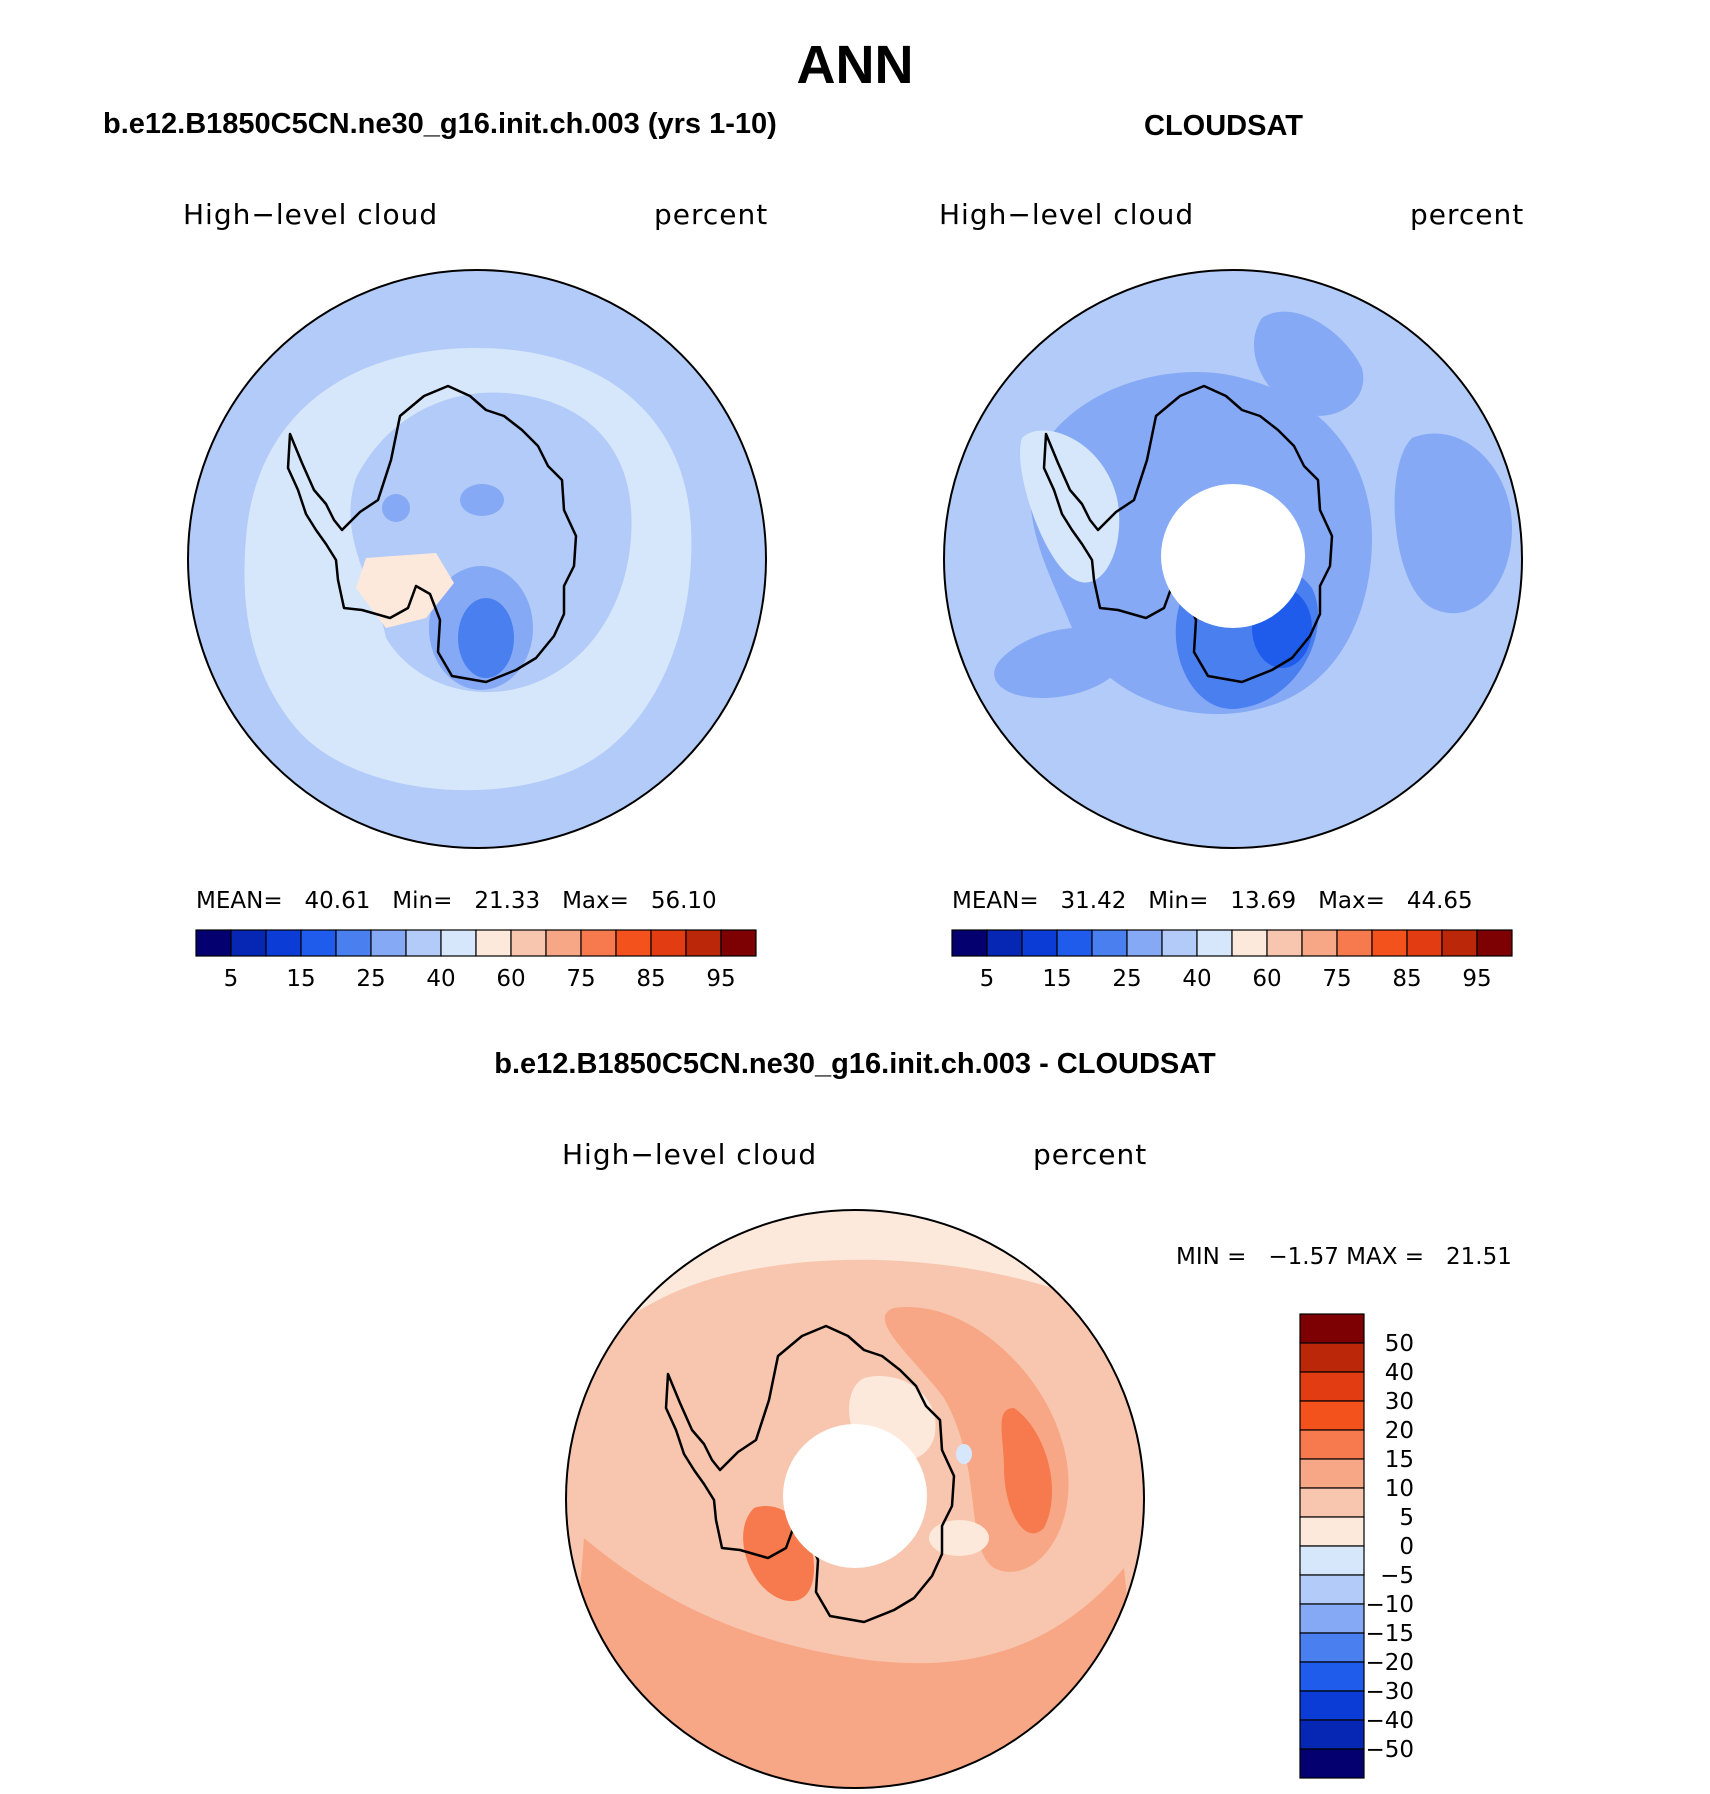 Image resolution: width=1710 pixels, height=1794 pixels. Describe the element at coordinates (370, 979) in the screenshot. I see `panel1-colorbar-label: 25` at that location.